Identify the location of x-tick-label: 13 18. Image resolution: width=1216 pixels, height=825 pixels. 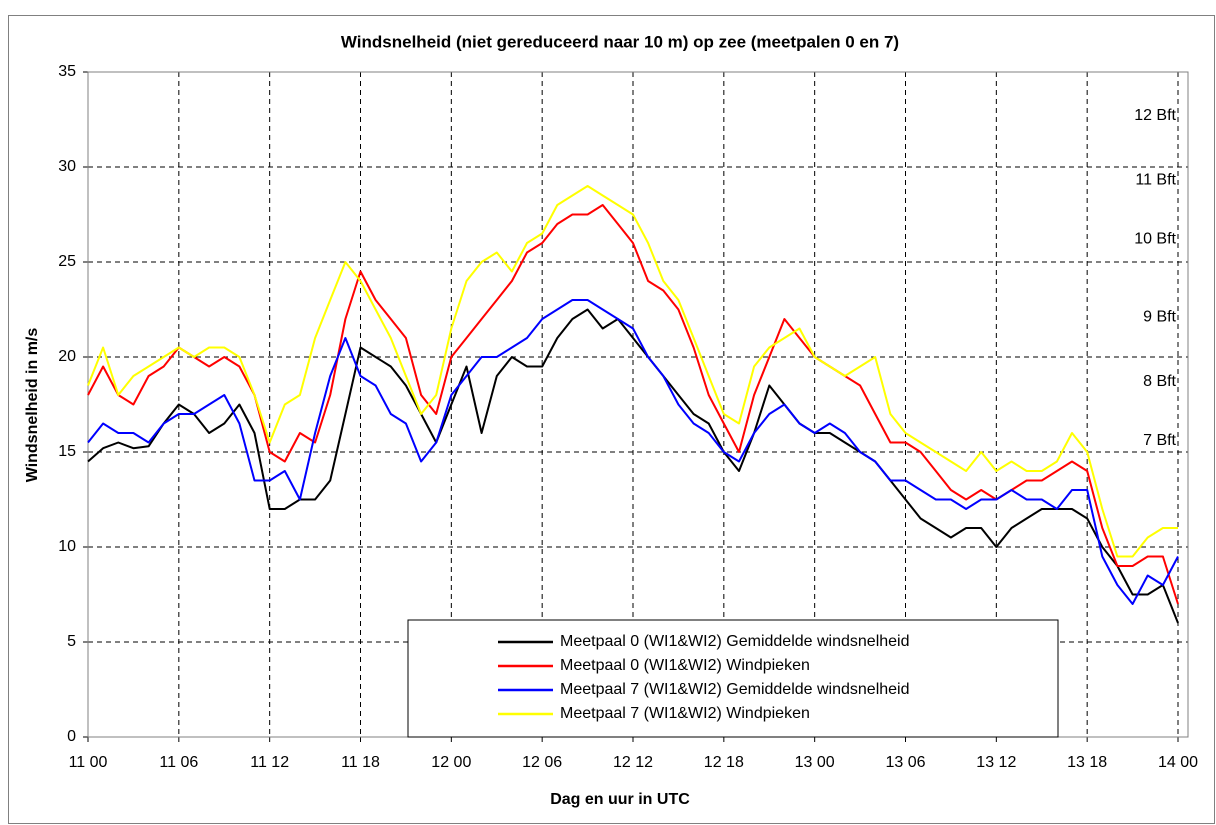
(1087, 762).